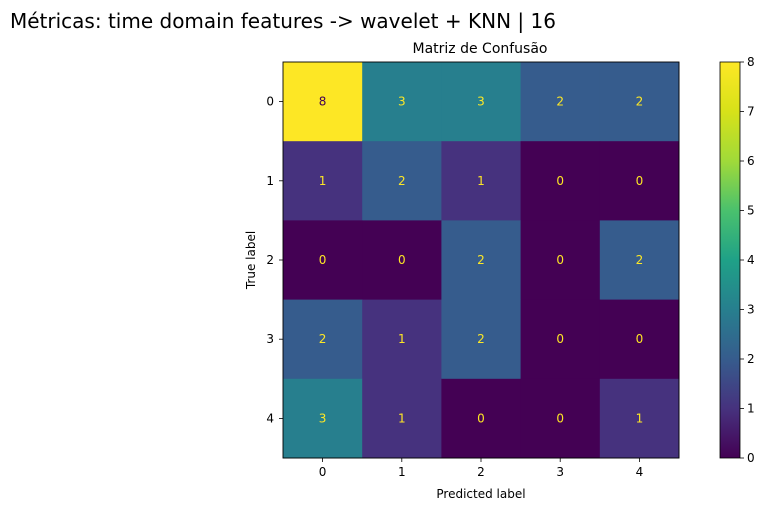  I want to click on heatmap-cell-r2-c3, so click(560, 260).